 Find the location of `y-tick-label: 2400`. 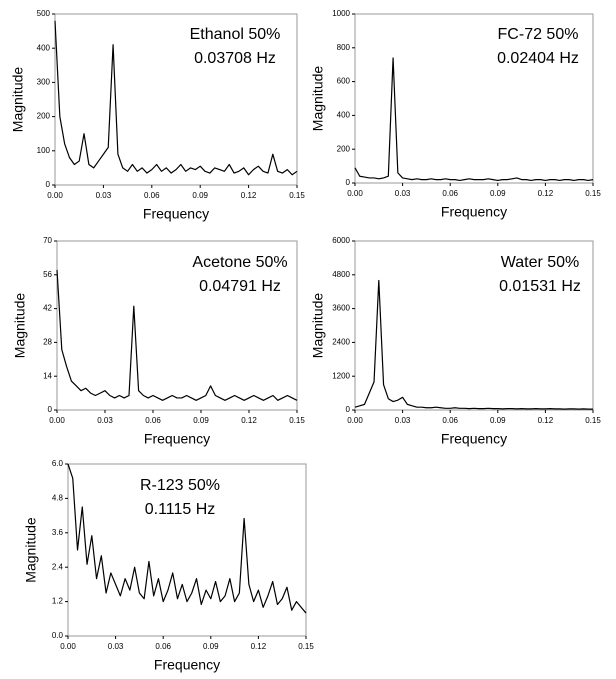

y-tick-label: 2400 is located at coordinates (341, 342).